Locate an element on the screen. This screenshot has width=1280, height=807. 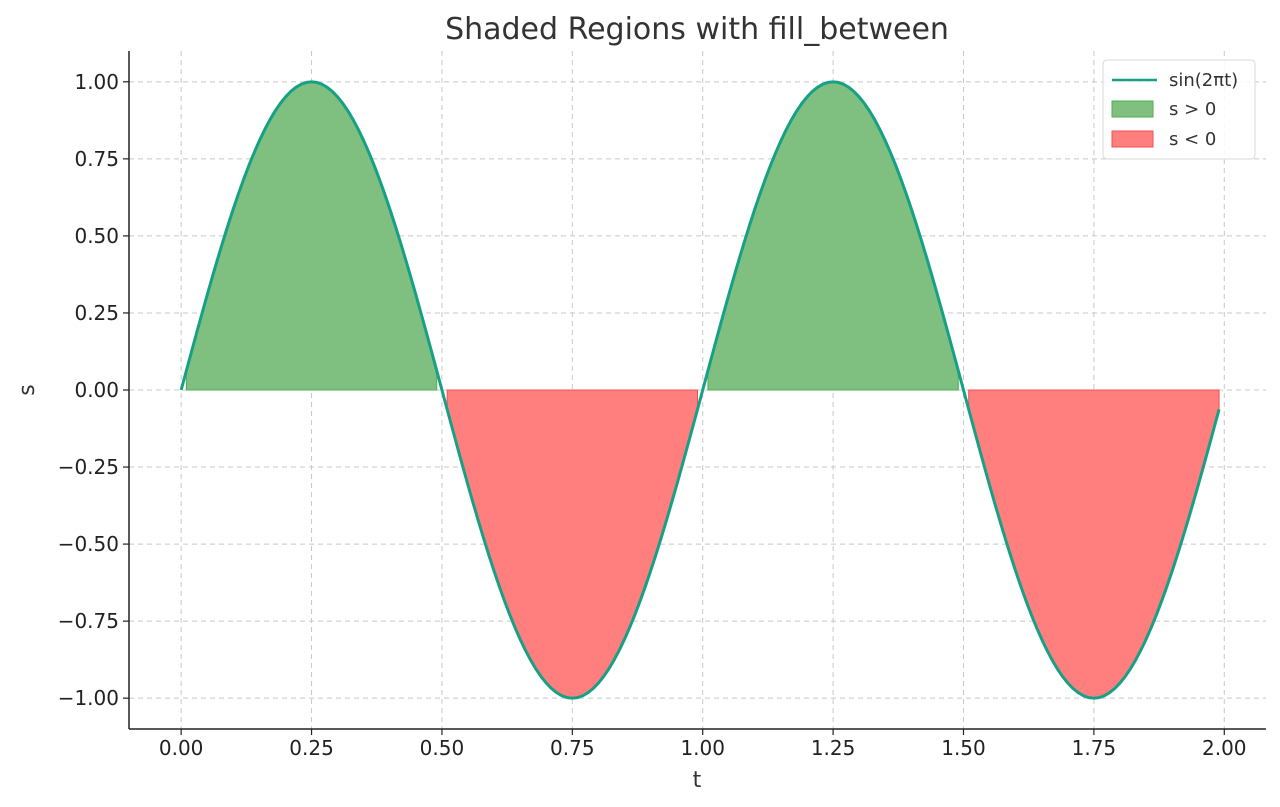
y-tick-label: −0.25 is located at coordinates (88, 467).